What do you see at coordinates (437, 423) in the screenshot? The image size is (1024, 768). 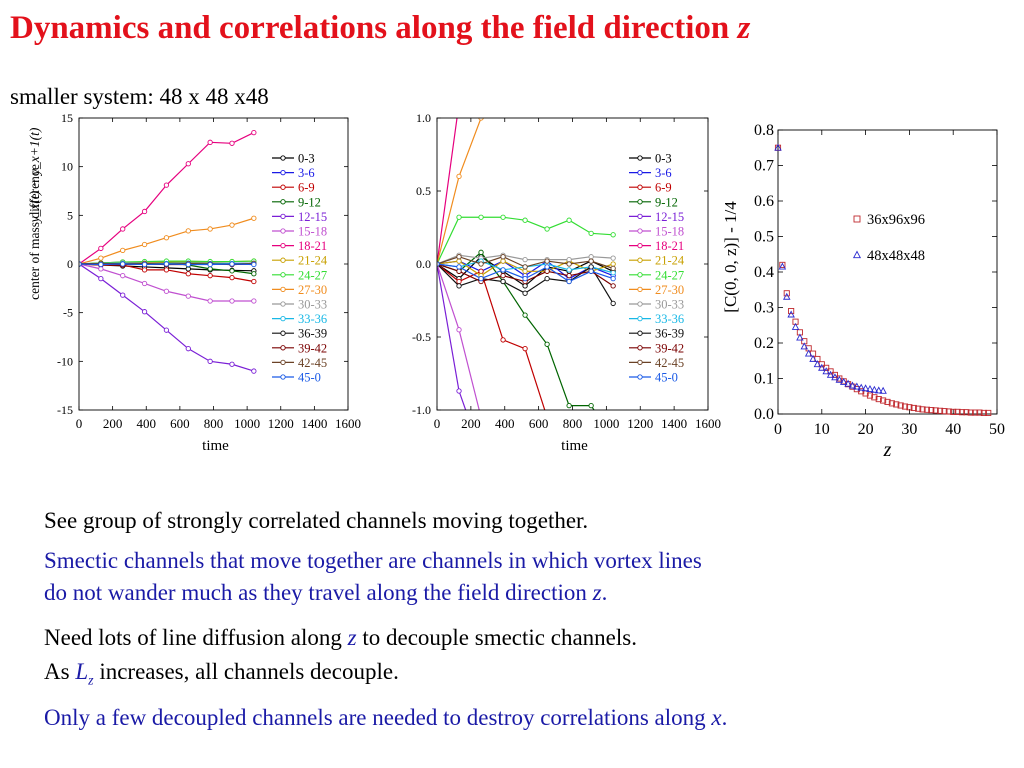 I see `x-tick-label: 0` at bounding box center [437, 423].